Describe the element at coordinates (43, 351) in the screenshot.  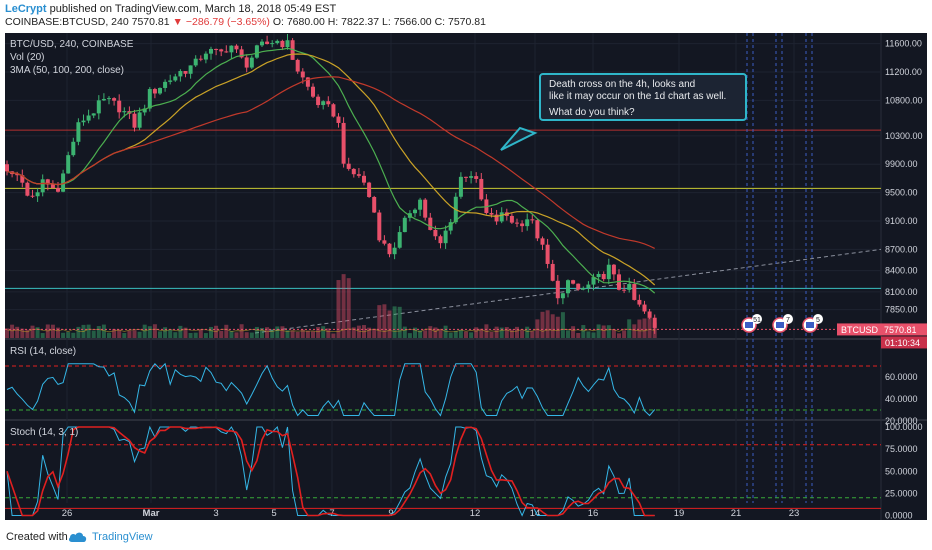
I see `legend-rsi: RSI (14, close)` at that location.